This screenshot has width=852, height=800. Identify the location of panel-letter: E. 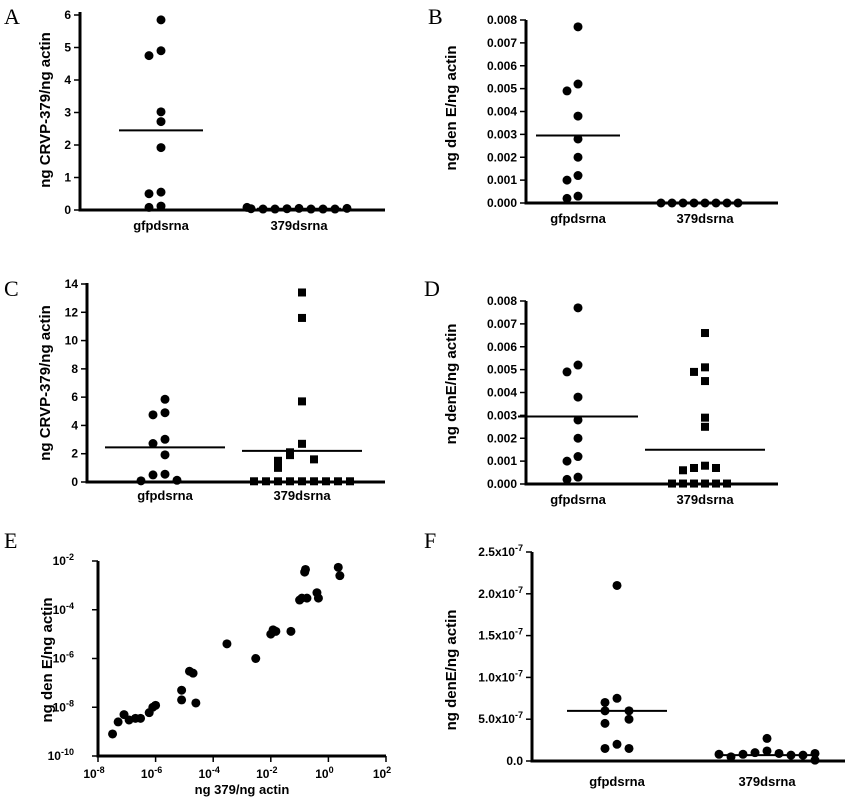
(10, 540).